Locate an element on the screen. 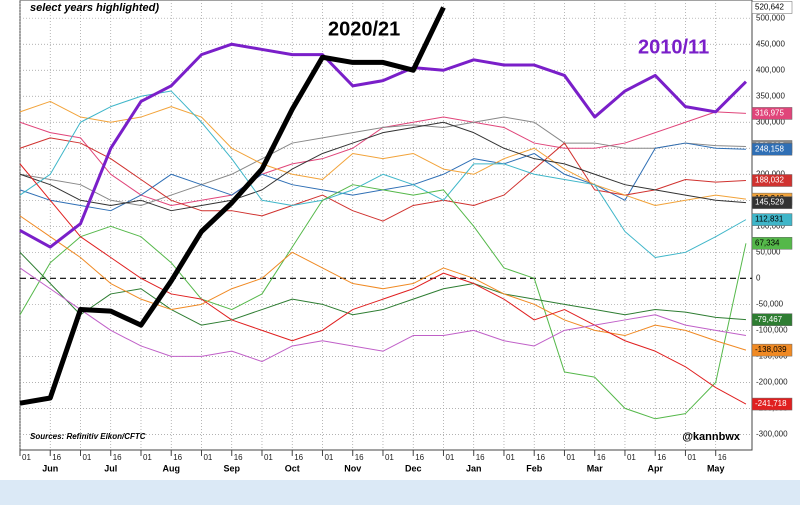 This screenshot has width=800, height=505. end-label: 145,529 is located at coordinates (769, 202).